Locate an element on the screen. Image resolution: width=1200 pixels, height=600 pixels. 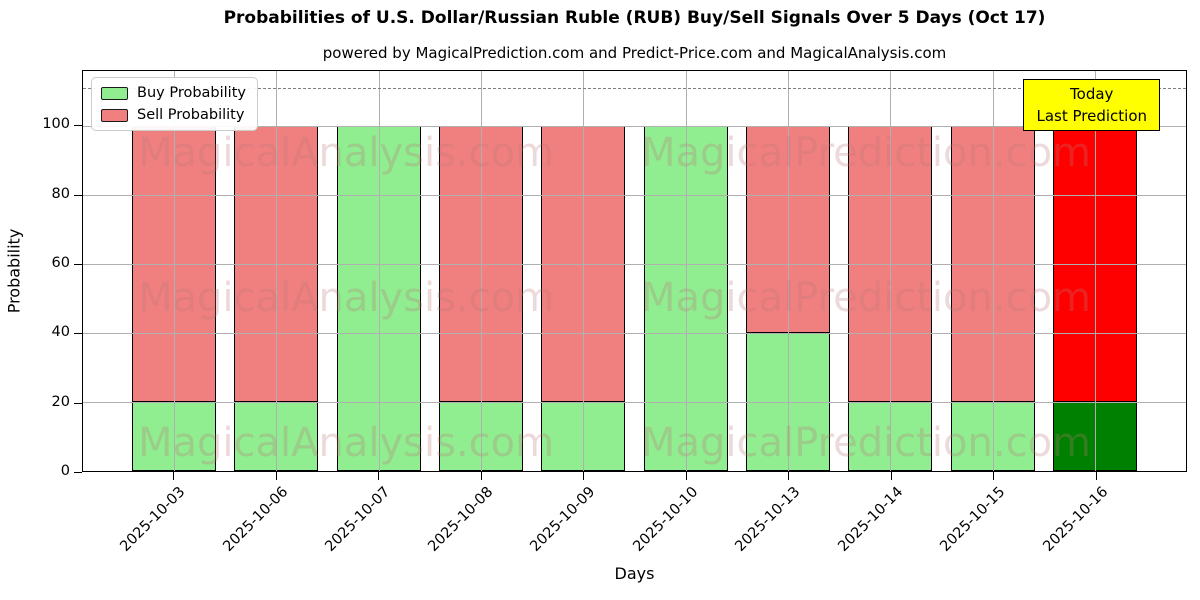
legend: Buy Probability Sell Probability is located at coordinates (174, 104).